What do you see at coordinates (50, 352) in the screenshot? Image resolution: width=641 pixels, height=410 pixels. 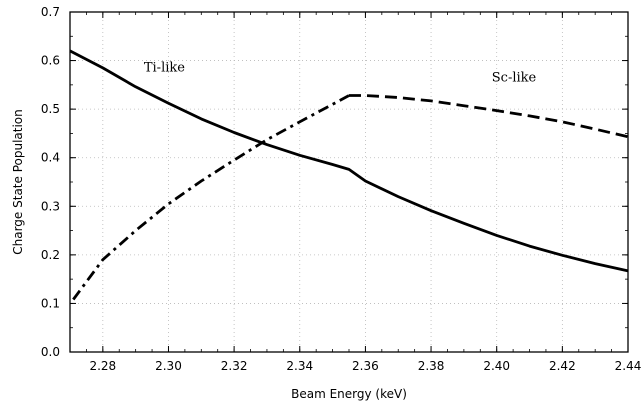 I see `y-tick-label: 0.0` at bounding box center [50, 352].